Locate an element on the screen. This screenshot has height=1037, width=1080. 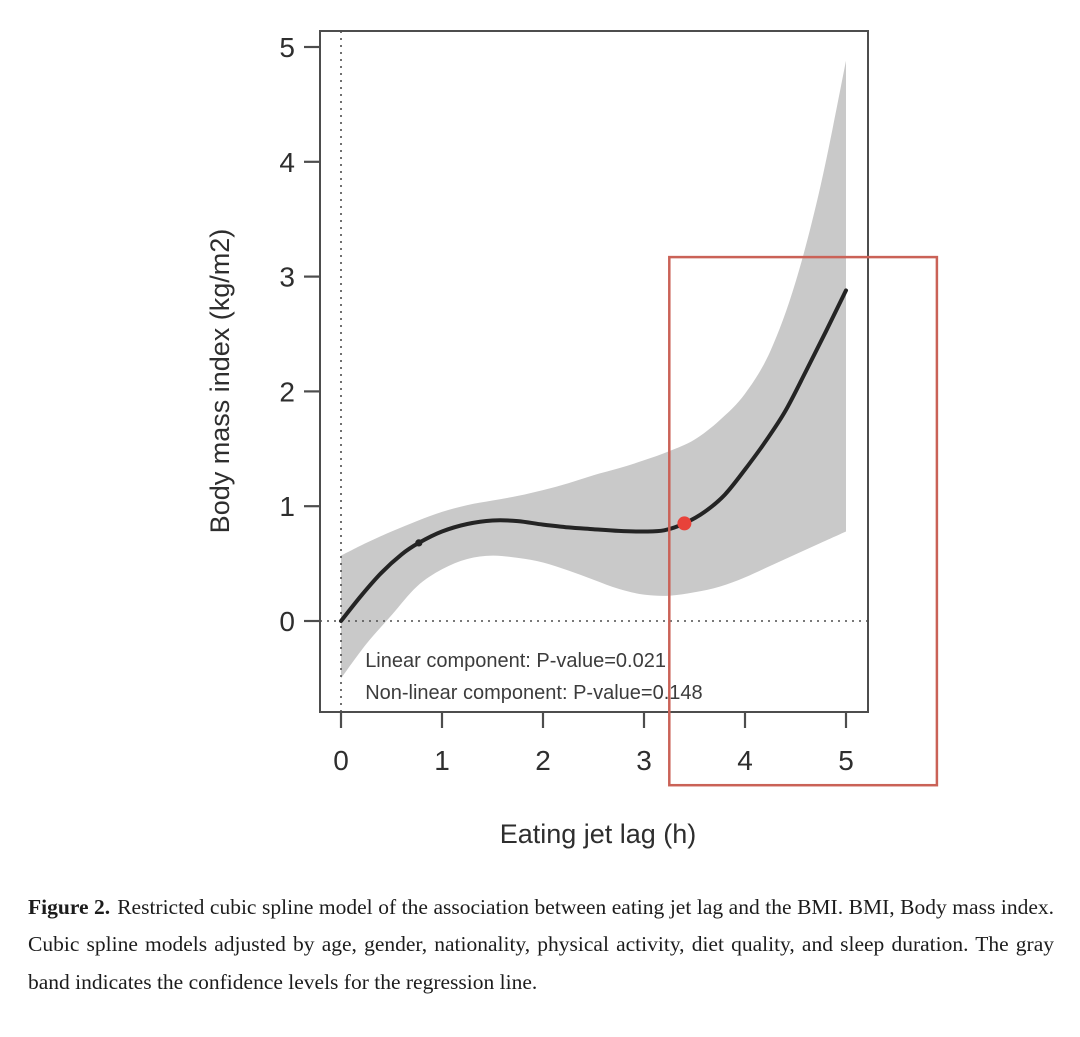
highlight-box is located at coordinates (803, 521).